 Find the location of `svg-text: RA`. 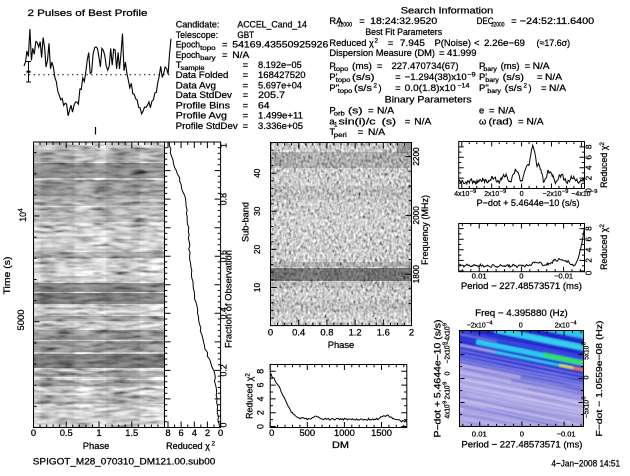

svg-text: RA is located at coordinates (336, 20).